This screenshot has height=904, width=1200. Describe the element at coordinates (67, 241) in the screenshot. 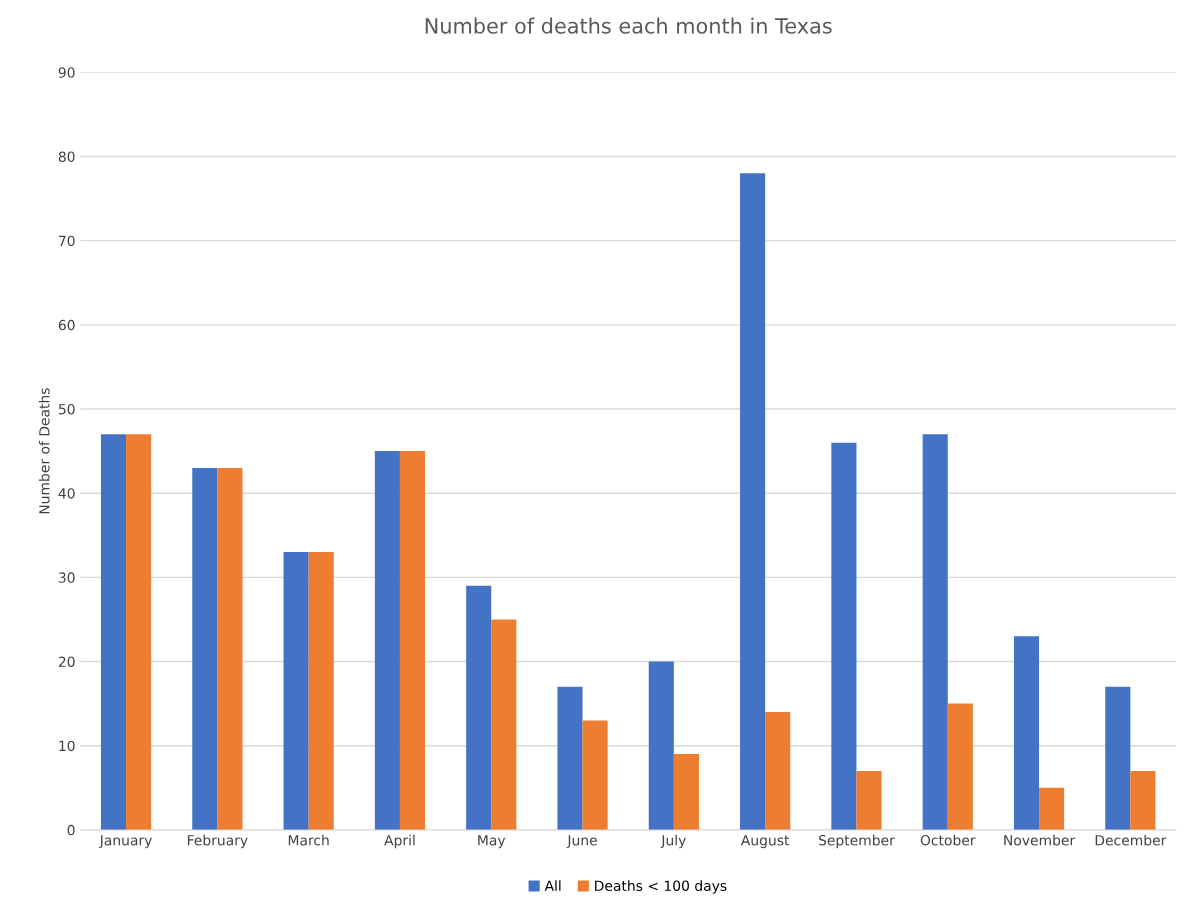

I see `y-tick-label: 70` at that location.